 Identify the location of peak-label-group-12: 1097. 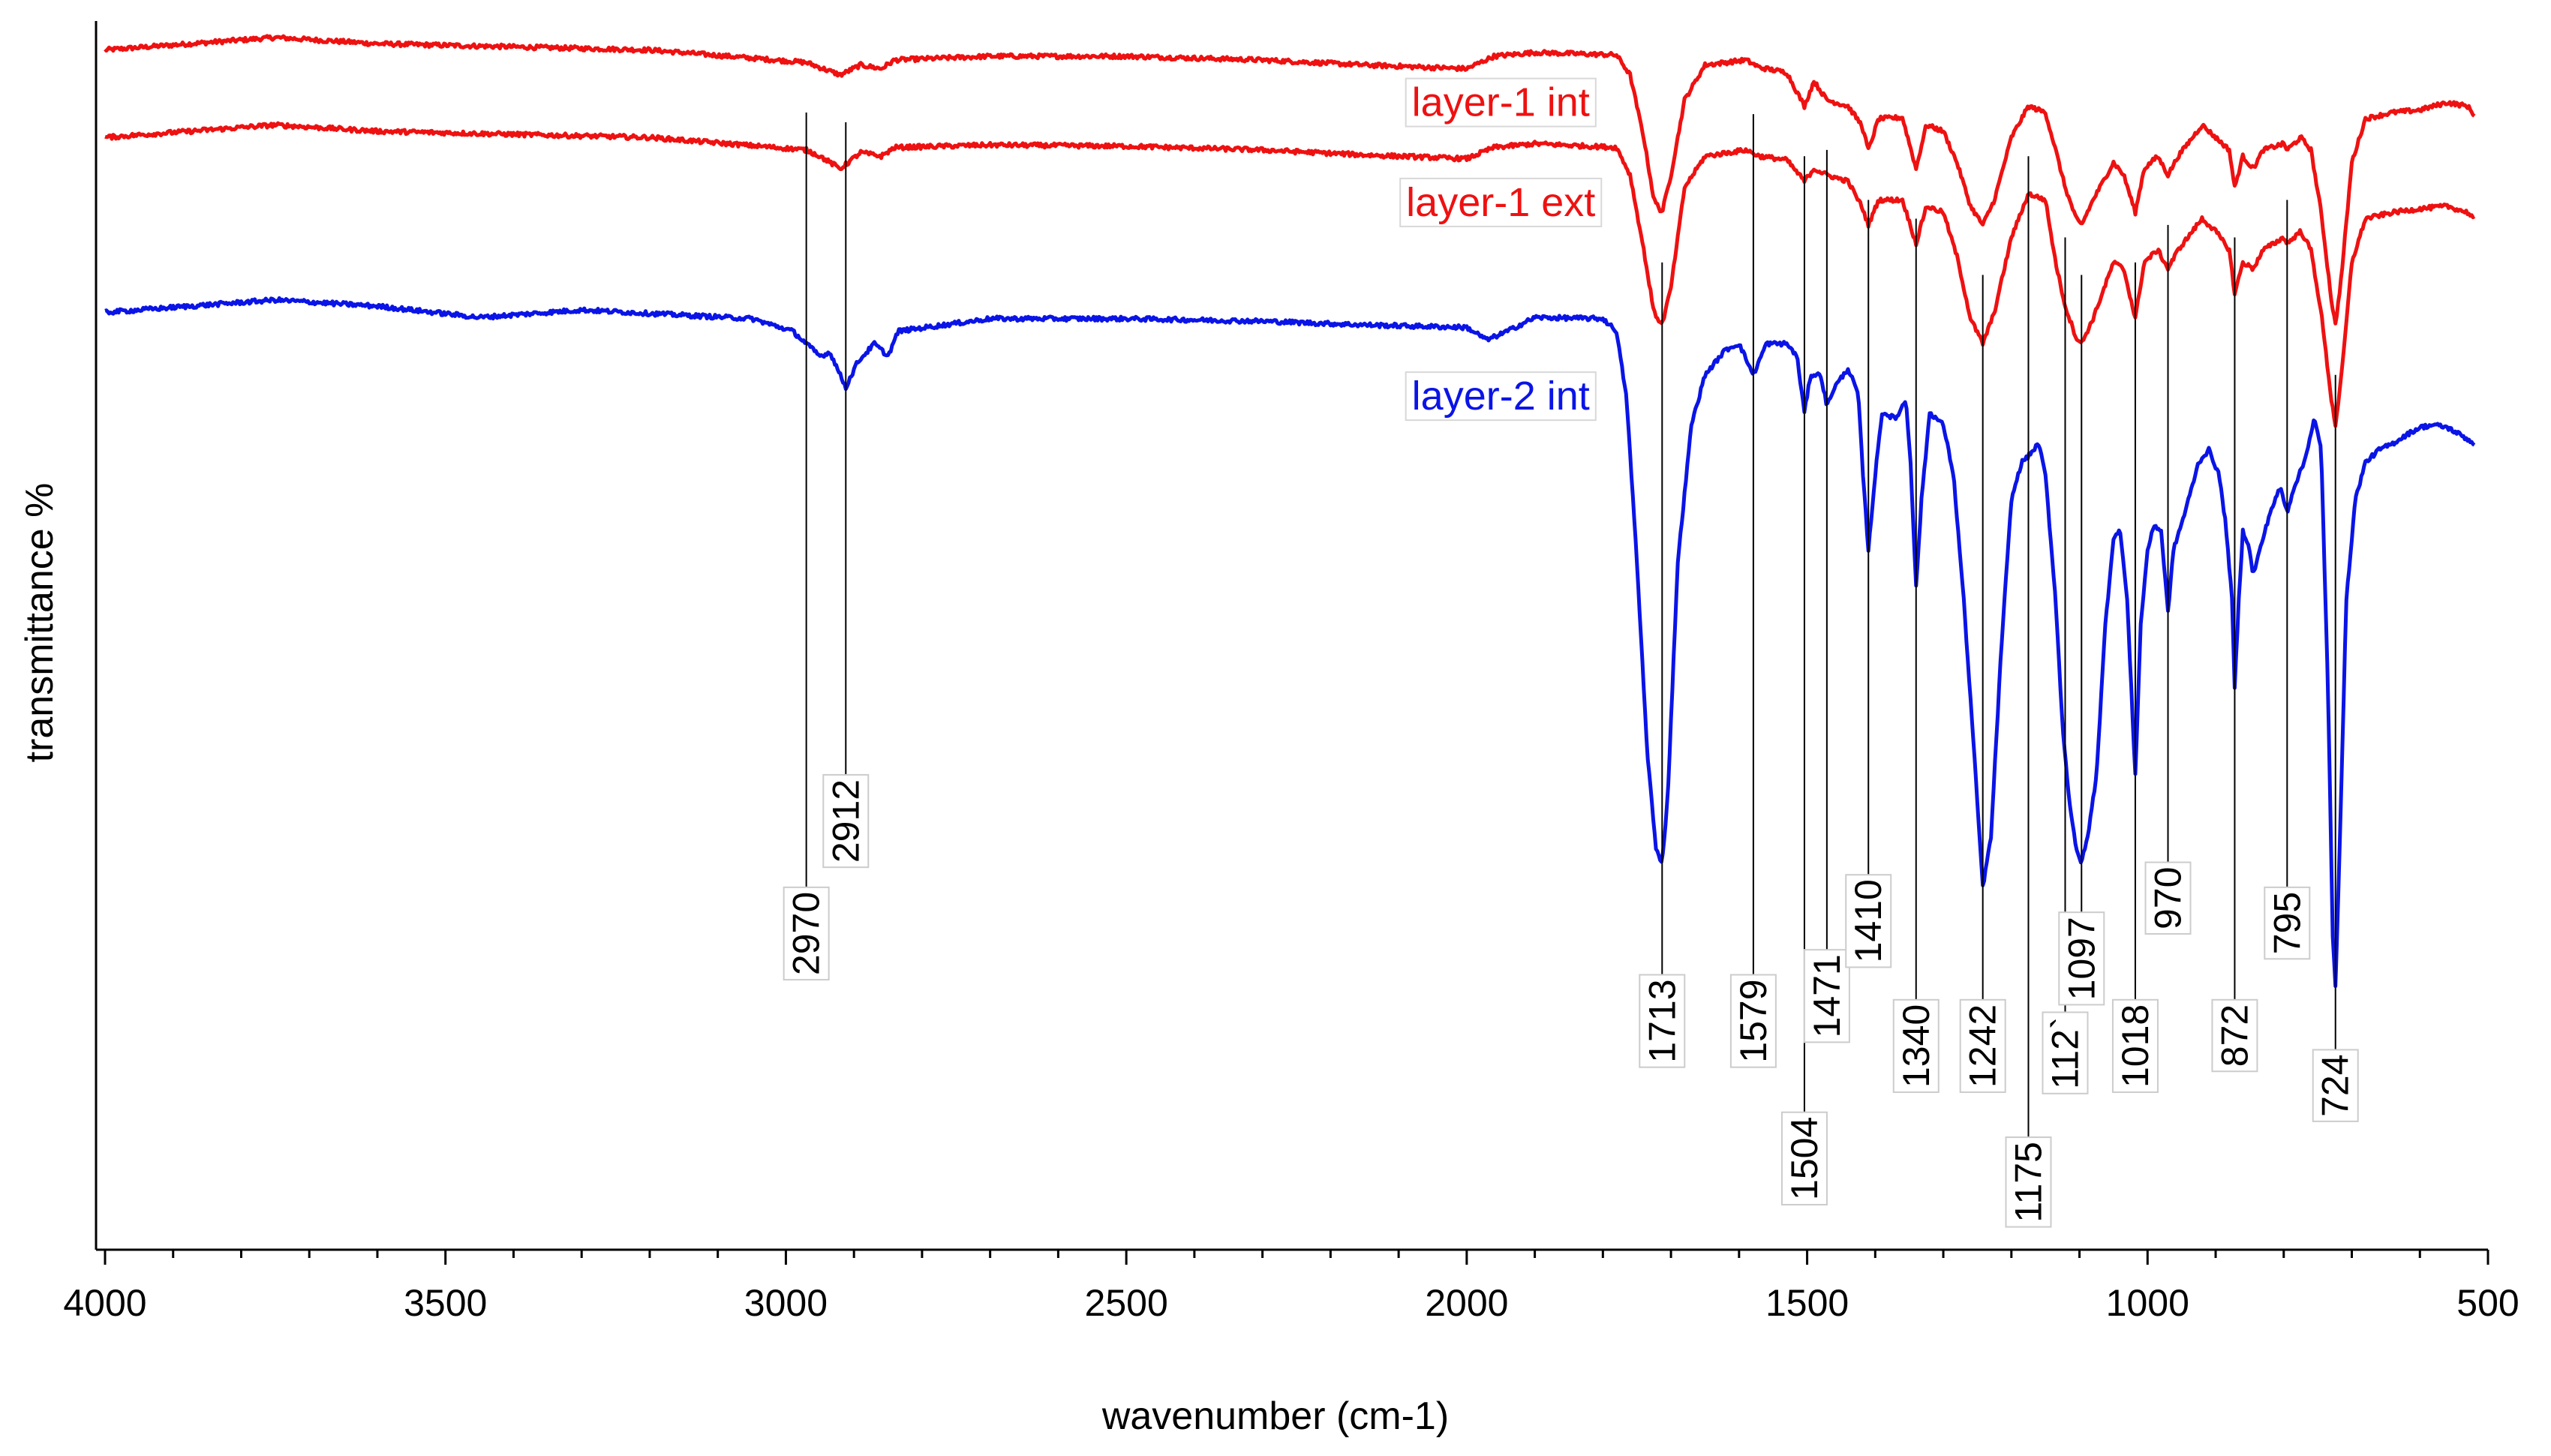
(2081, 958).